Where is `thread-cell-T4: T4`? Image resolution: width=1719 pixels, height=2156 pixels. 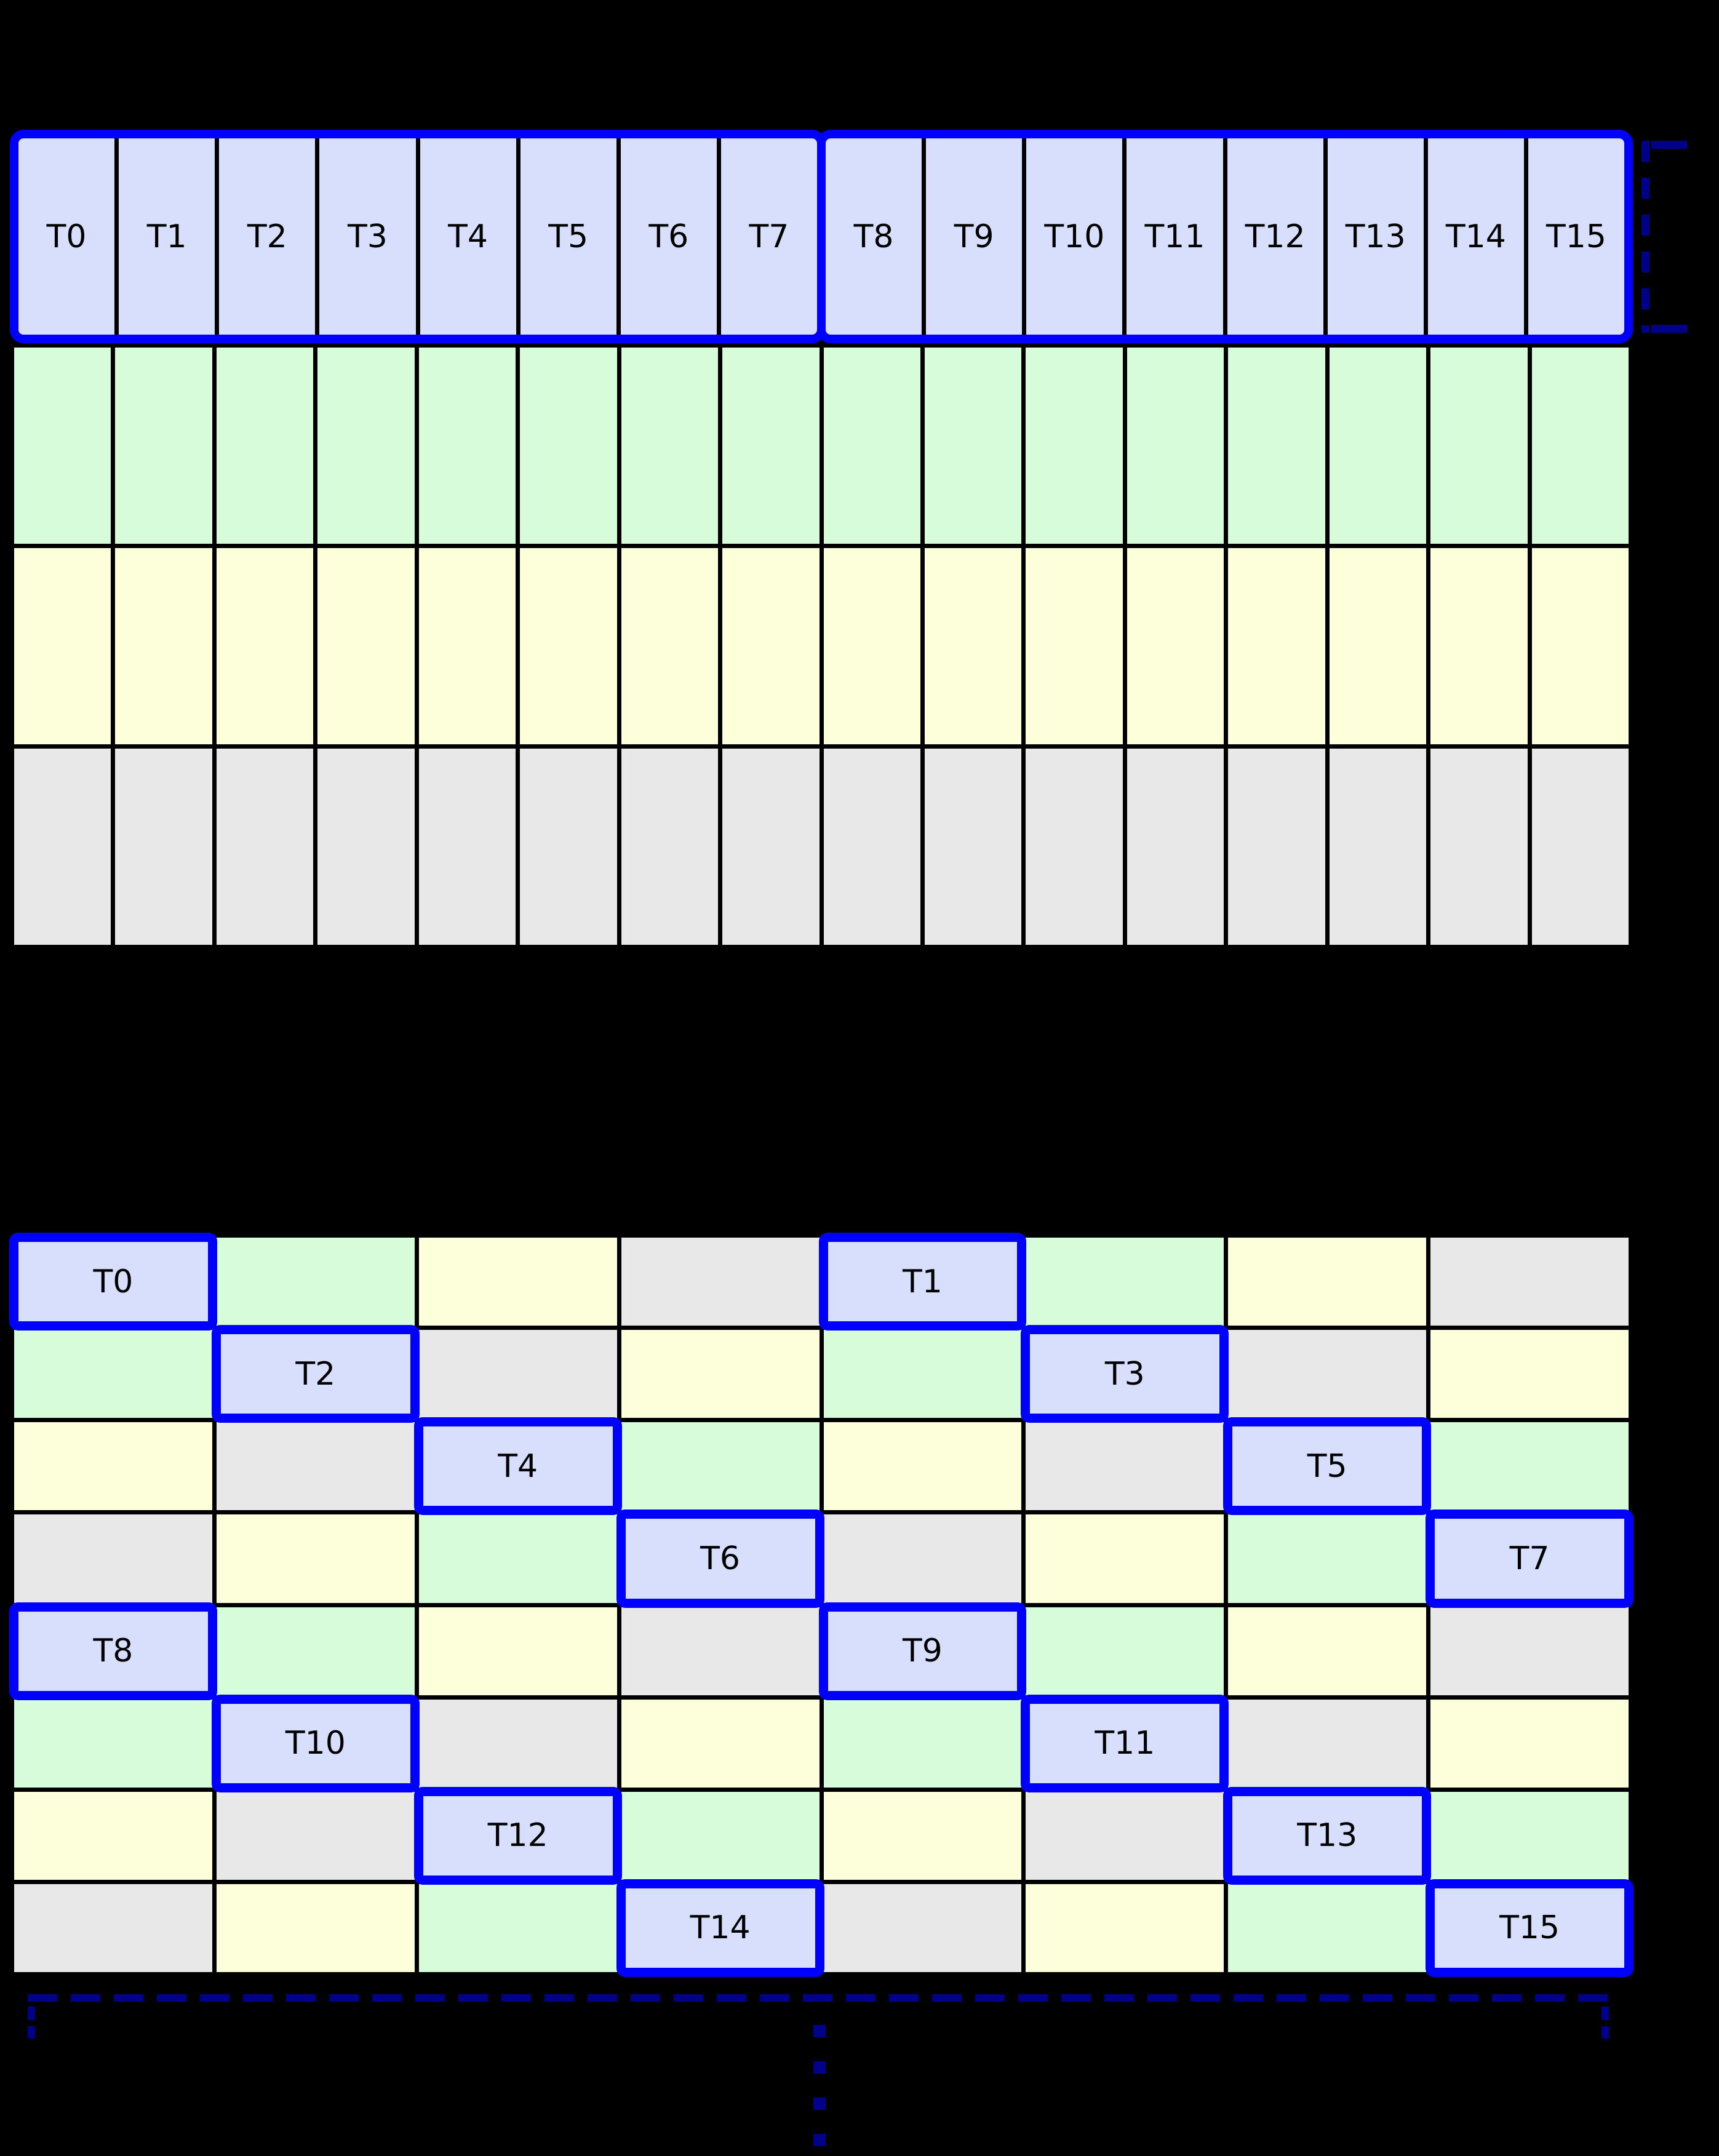 thread-cell-T4: T4 is located at coordinates (465, 236).